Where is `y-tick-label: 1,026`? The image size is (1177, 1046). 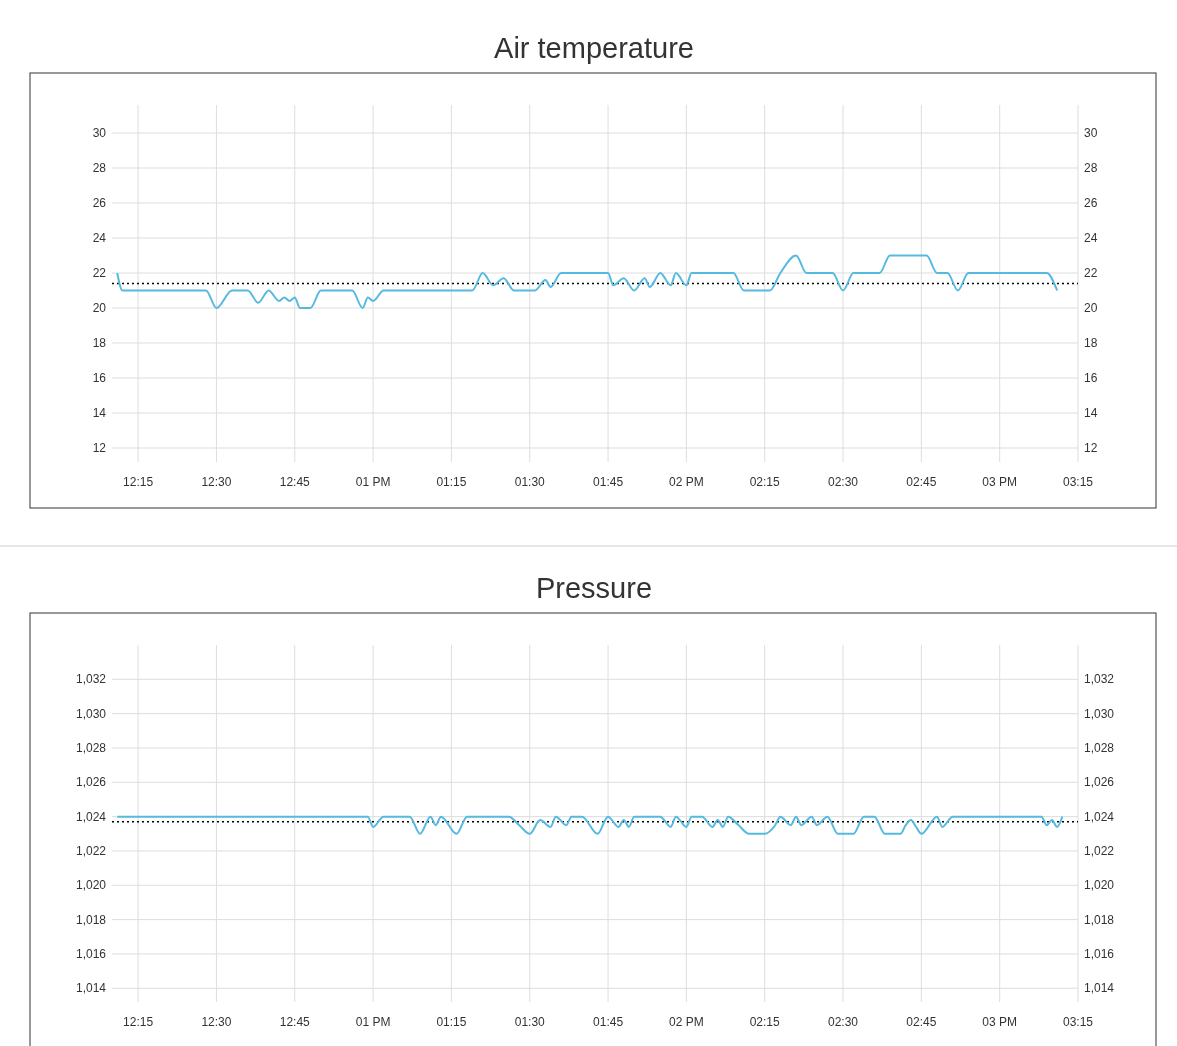 y-tick-label: 1,026 is located at coordinates (91, 782).